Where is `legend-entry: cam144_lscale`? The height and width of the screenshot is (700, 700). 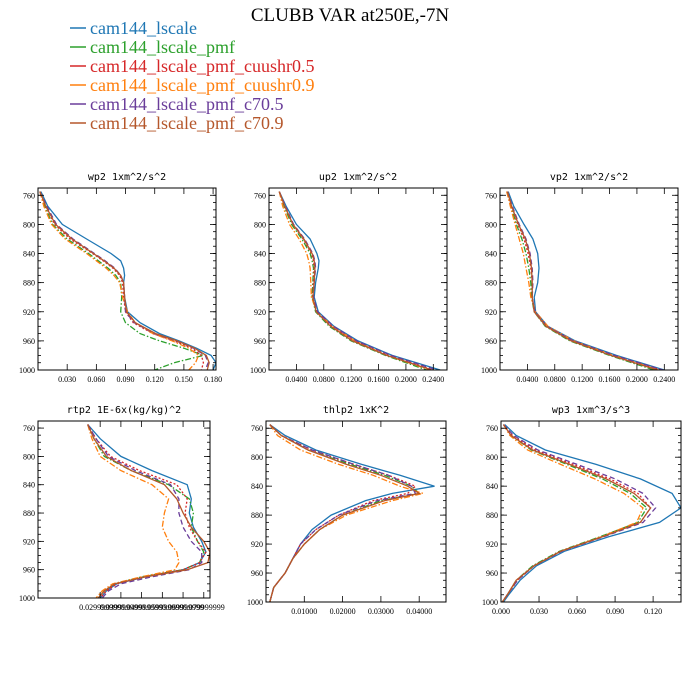
legend-entry: cam144_lscale is located at coordinates (133, 28).